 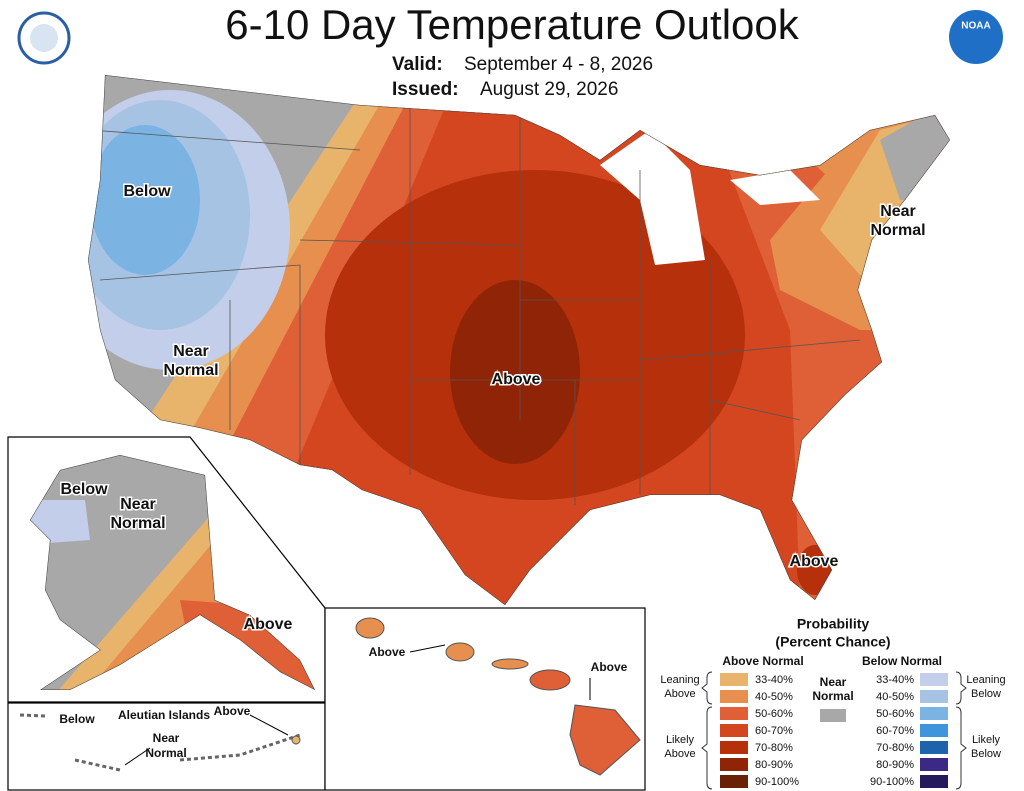 I want to click on aleutians-title: Aleutian Islands, so click(x=164, y=715).